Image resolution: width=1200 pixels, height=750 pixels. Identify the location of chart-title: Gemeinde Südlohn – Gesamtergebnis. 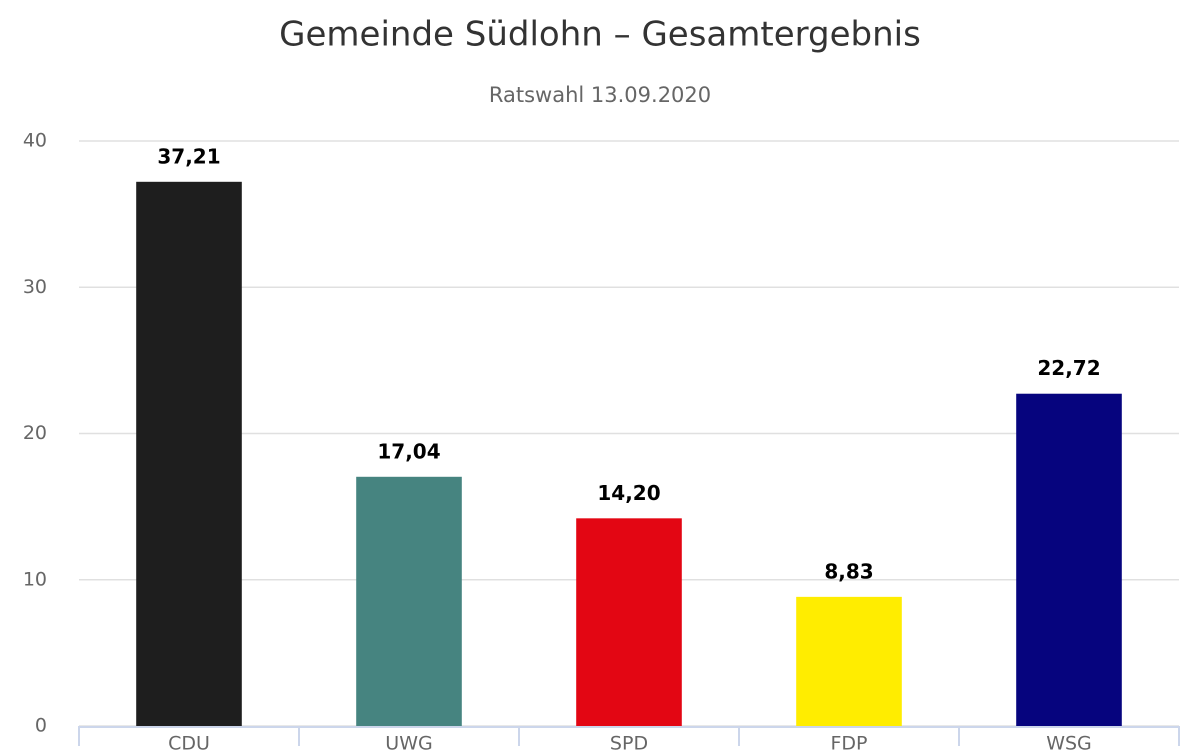
(600, 35).